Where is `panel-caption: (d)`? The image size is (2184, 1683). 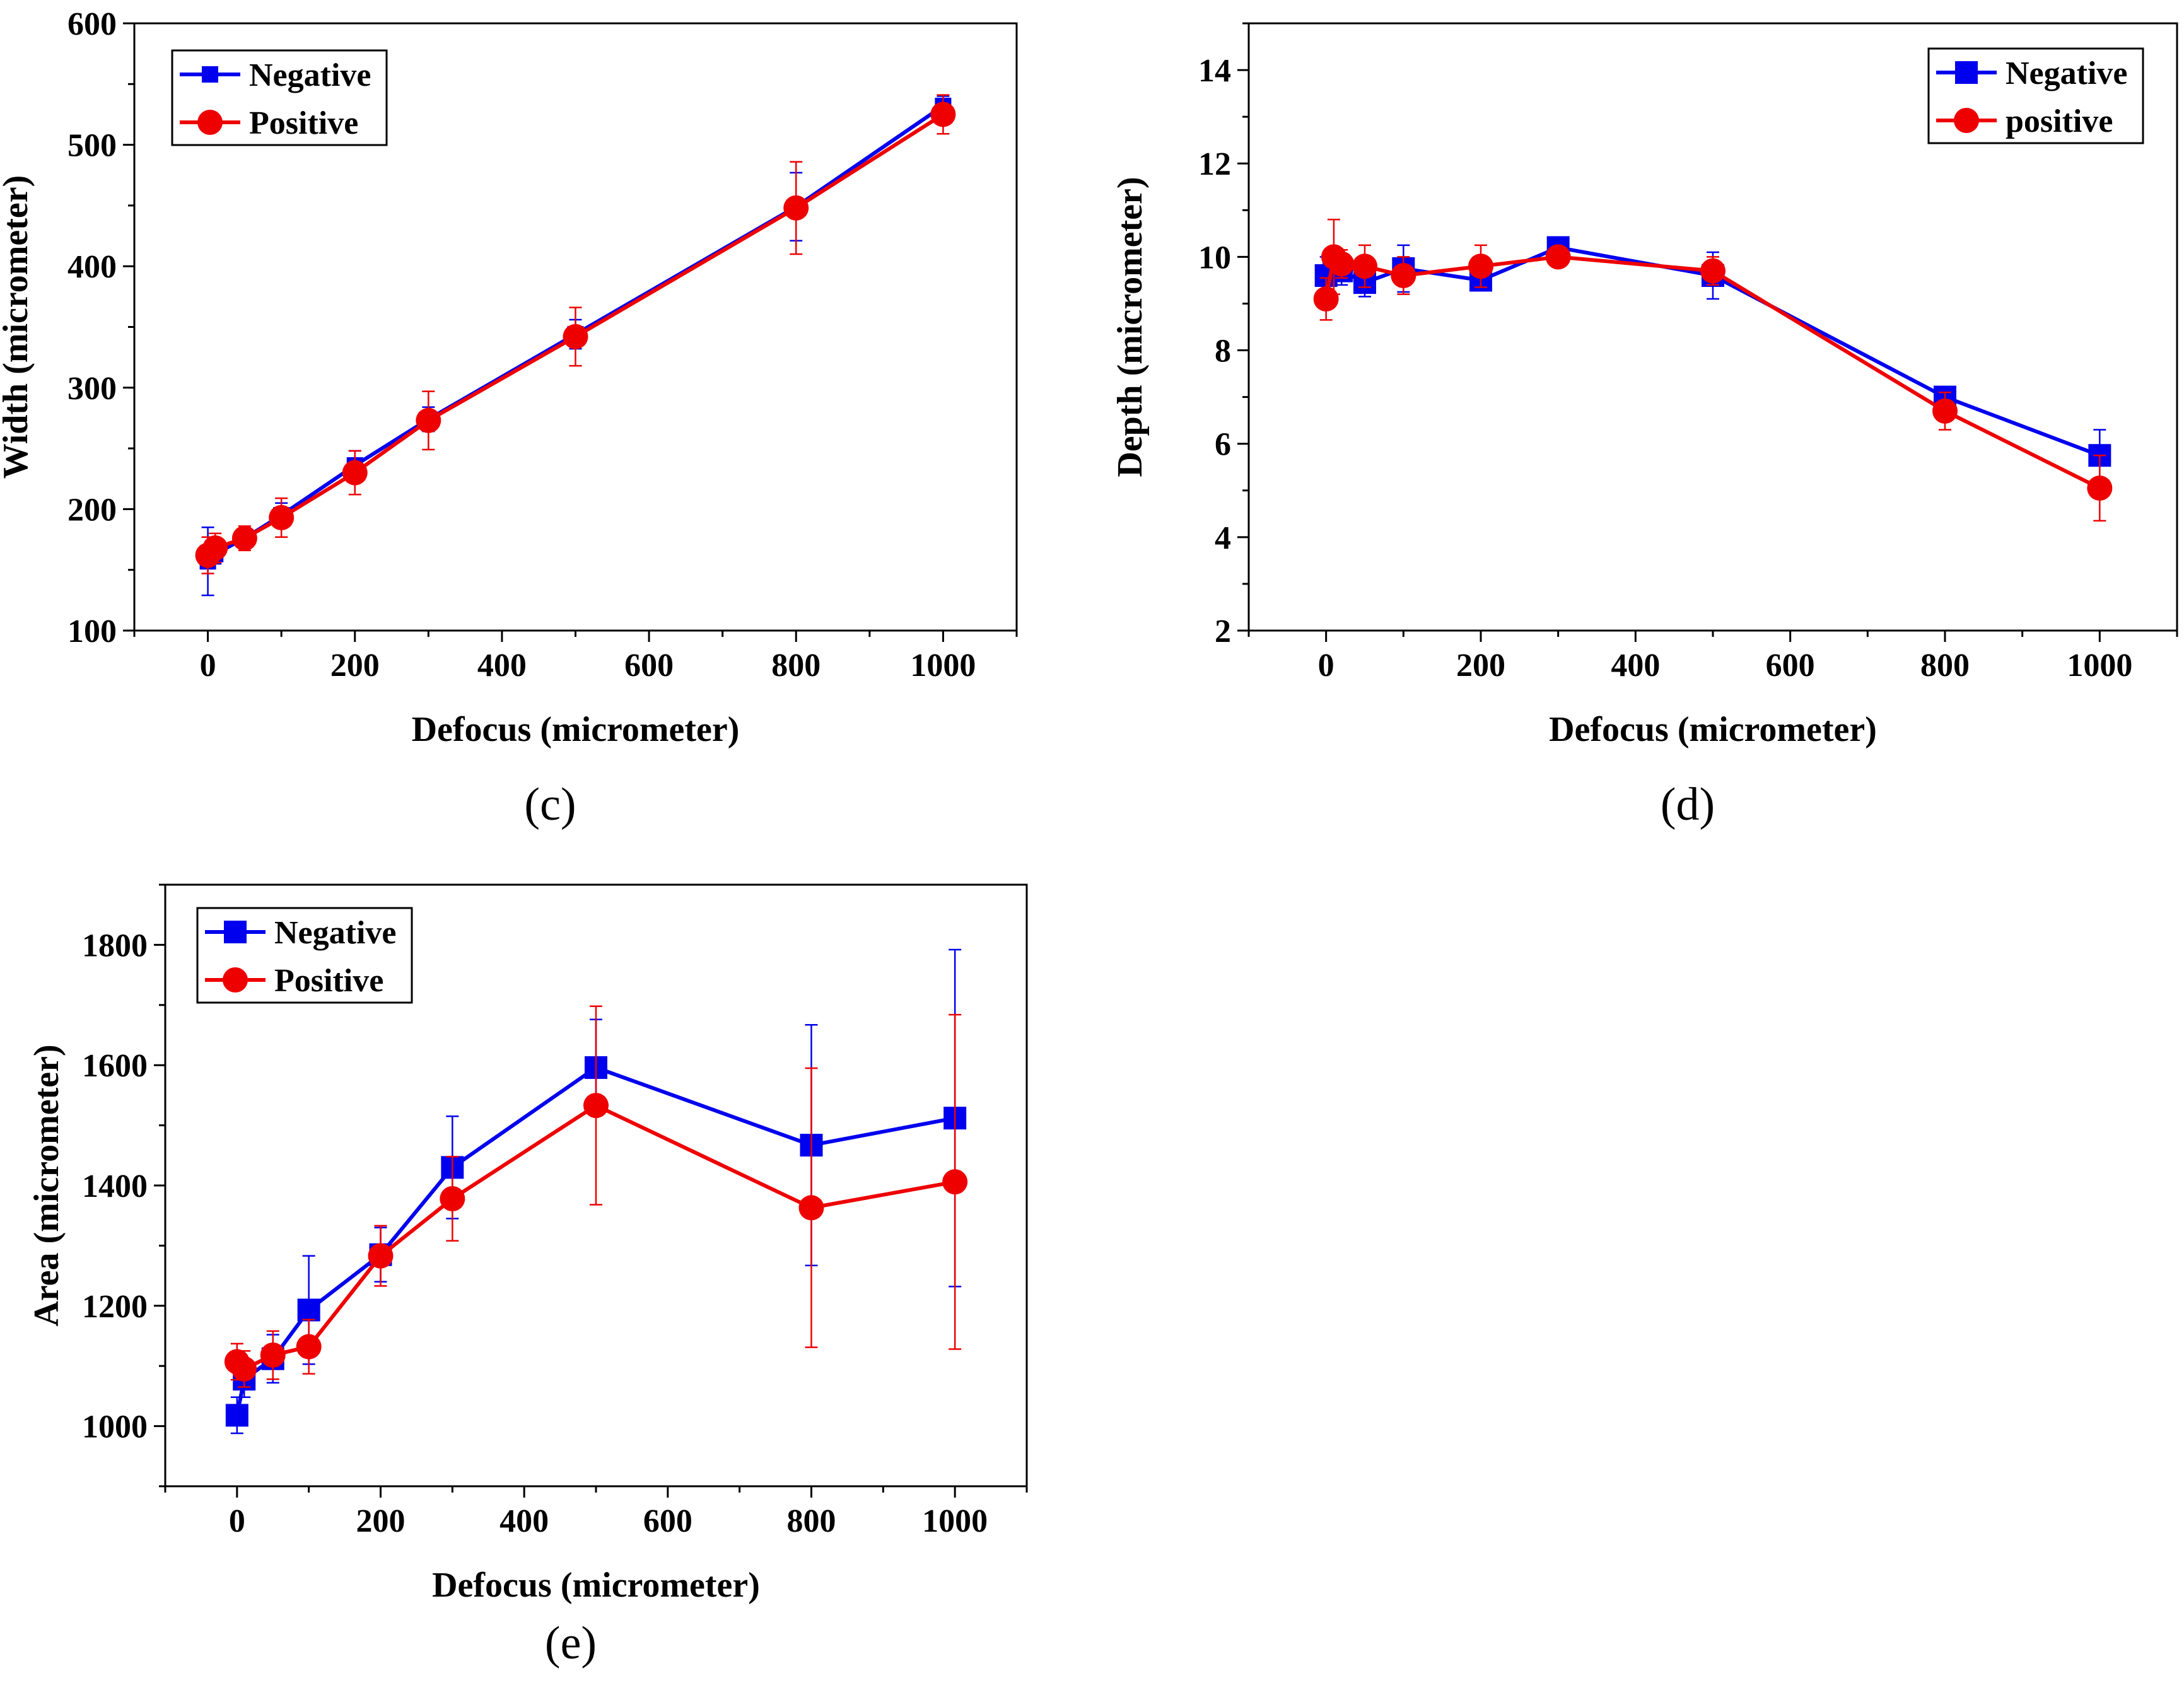 panel-caption: (d) is located at coordinates (1688, 804).